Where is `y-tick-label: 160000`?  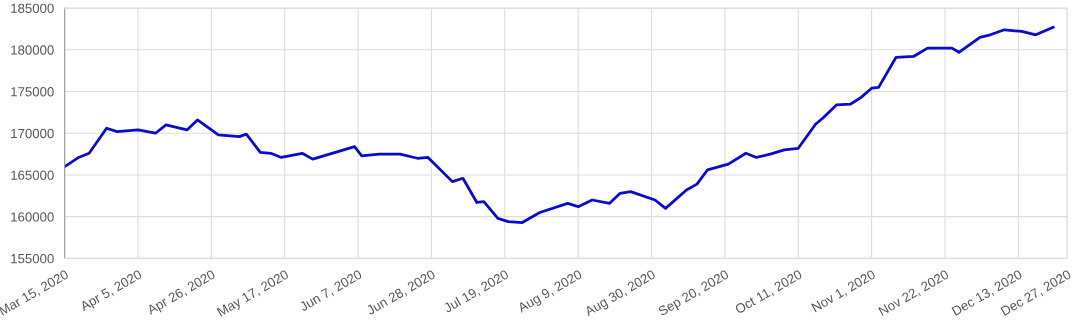
y-tick-label: 160000 is located at coordinates (32, 217).